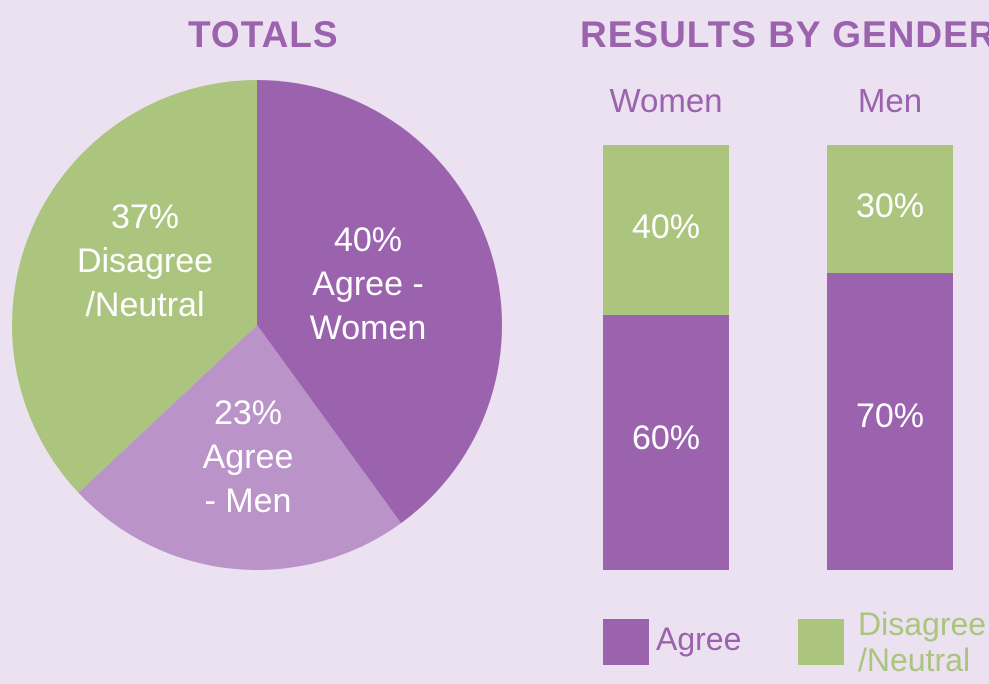 This screenshot has height=684, width=989. I want to click on pie-slice-text: /Neutral, so click(145, 305).